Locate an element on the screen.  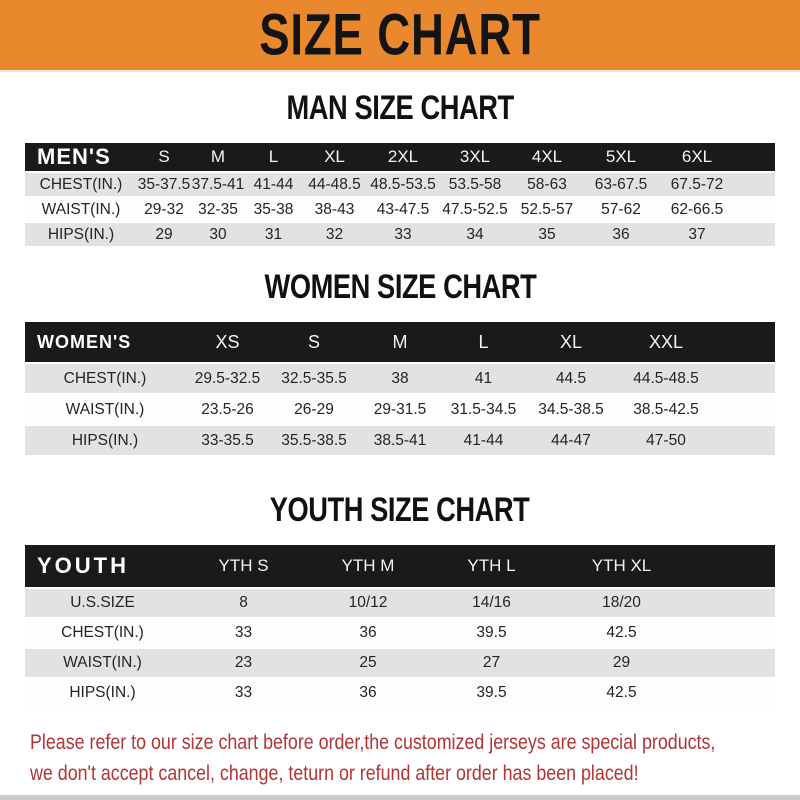
size-cell: 47.5-52.5 is located at coordinates (475, 209).